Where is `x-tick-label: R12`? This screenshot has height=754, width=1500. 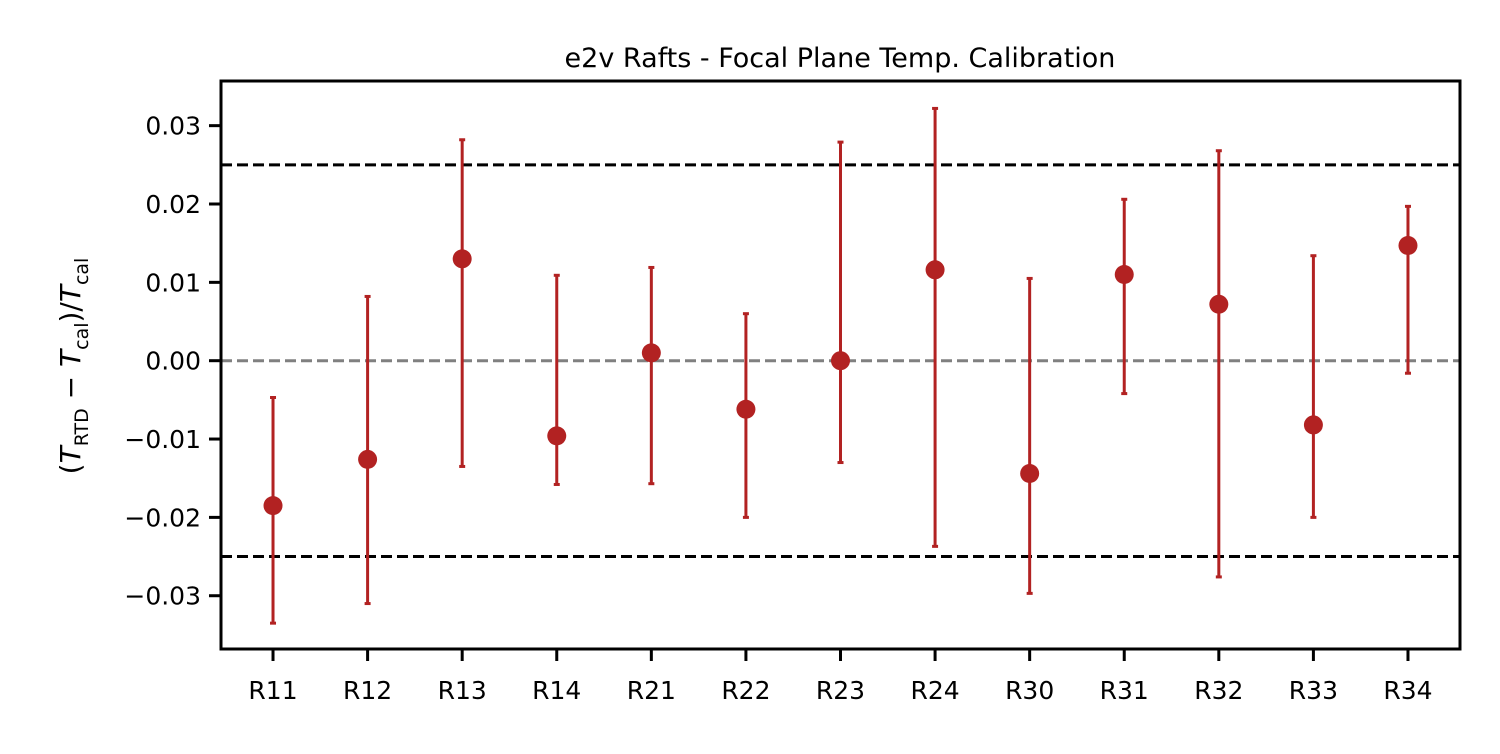
x-tick-label: R12 is located at coordinates (367, 690).